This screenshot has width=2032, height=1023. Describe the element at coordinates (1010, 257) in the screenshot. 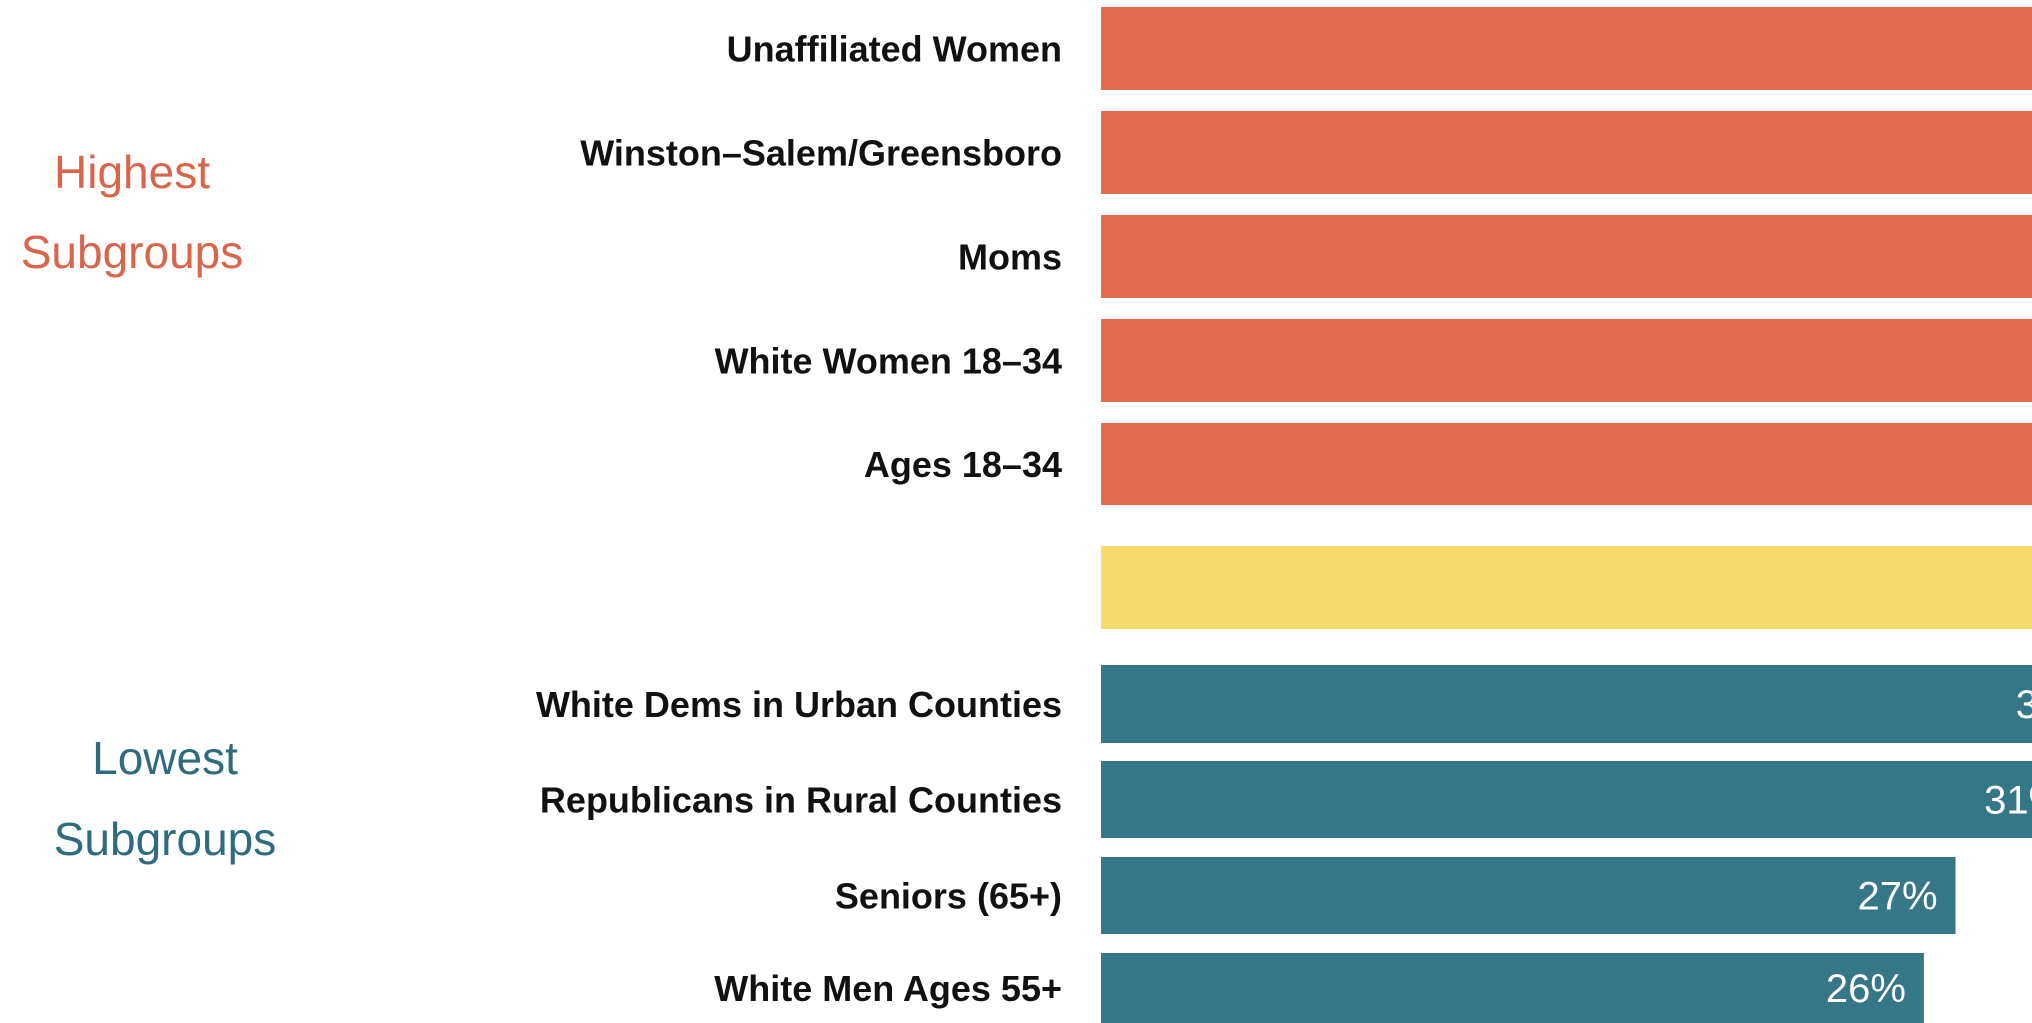

I see `category-label-moms: Moms` at that location.